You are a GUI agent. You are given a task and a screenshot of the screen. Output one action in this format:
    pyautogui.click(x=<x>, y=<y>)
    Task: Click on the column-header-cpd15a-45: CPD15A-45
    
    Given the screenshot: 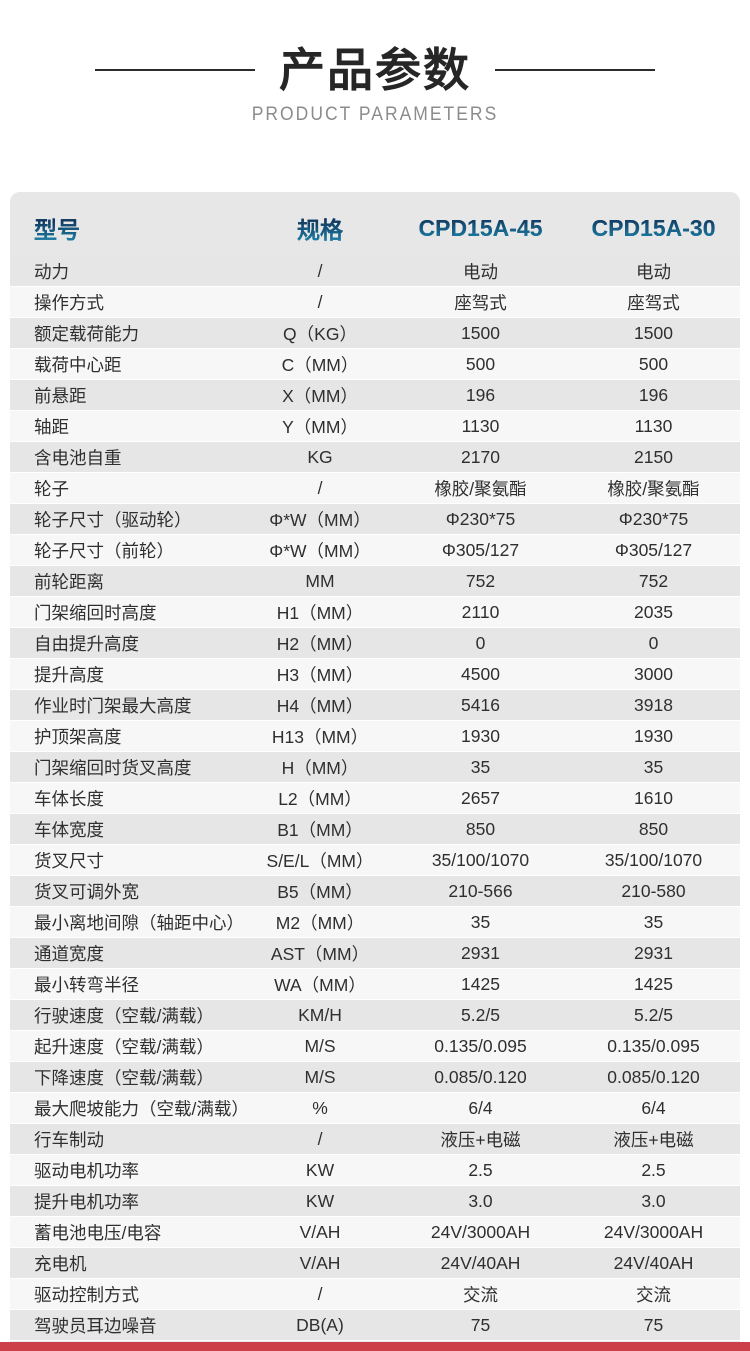 What is the action you would take?
    pyautogui.click(x=480, y=228)
    